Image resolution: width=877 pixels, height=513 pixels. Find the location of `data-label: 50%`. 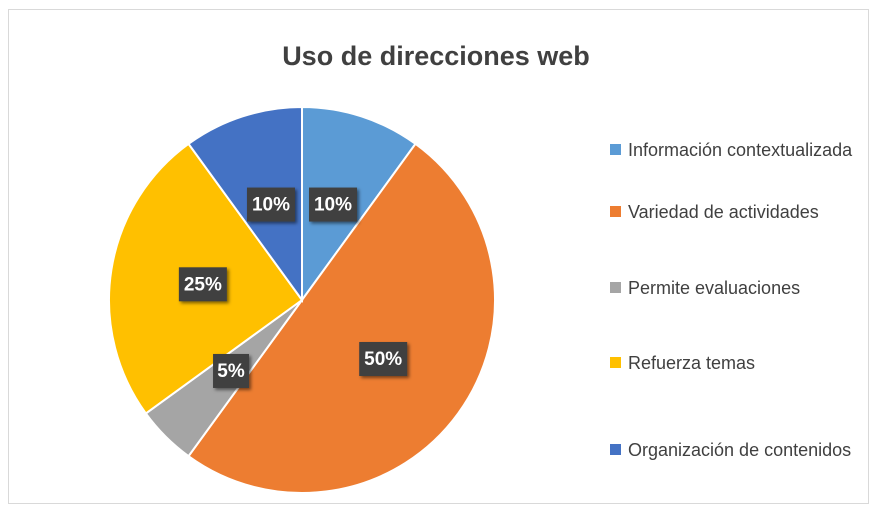

data-label: 50% is located at coordinates (383, 359).